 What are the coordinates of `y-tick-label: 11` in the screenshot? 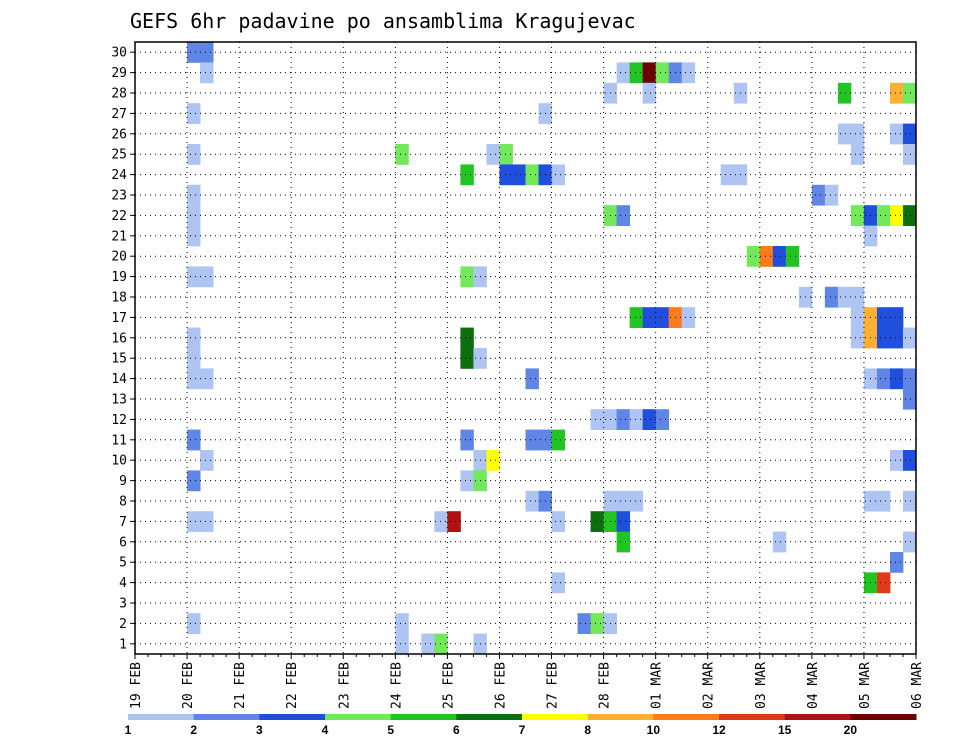 It's located at (119, 440).